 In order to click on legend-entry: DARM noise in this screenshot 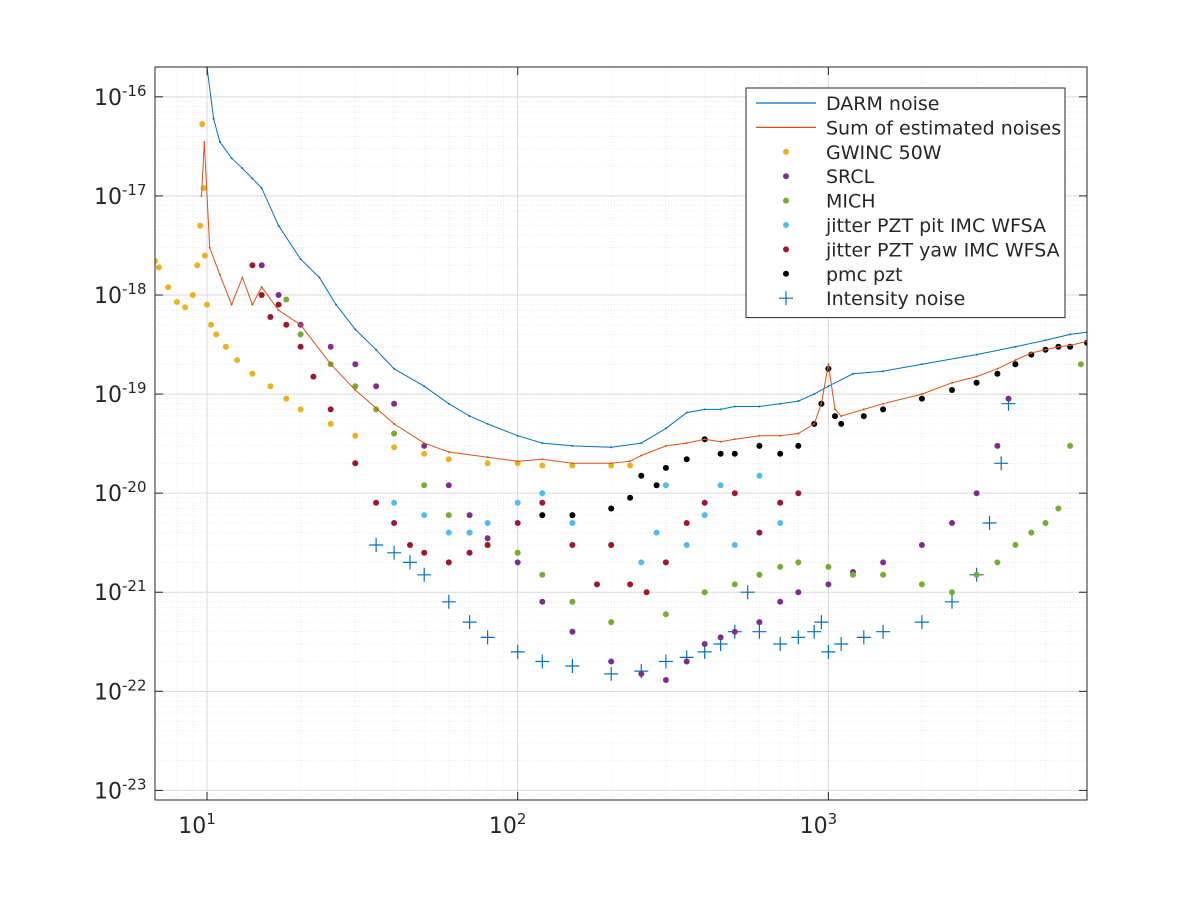, I will do `click(847, 104)`.